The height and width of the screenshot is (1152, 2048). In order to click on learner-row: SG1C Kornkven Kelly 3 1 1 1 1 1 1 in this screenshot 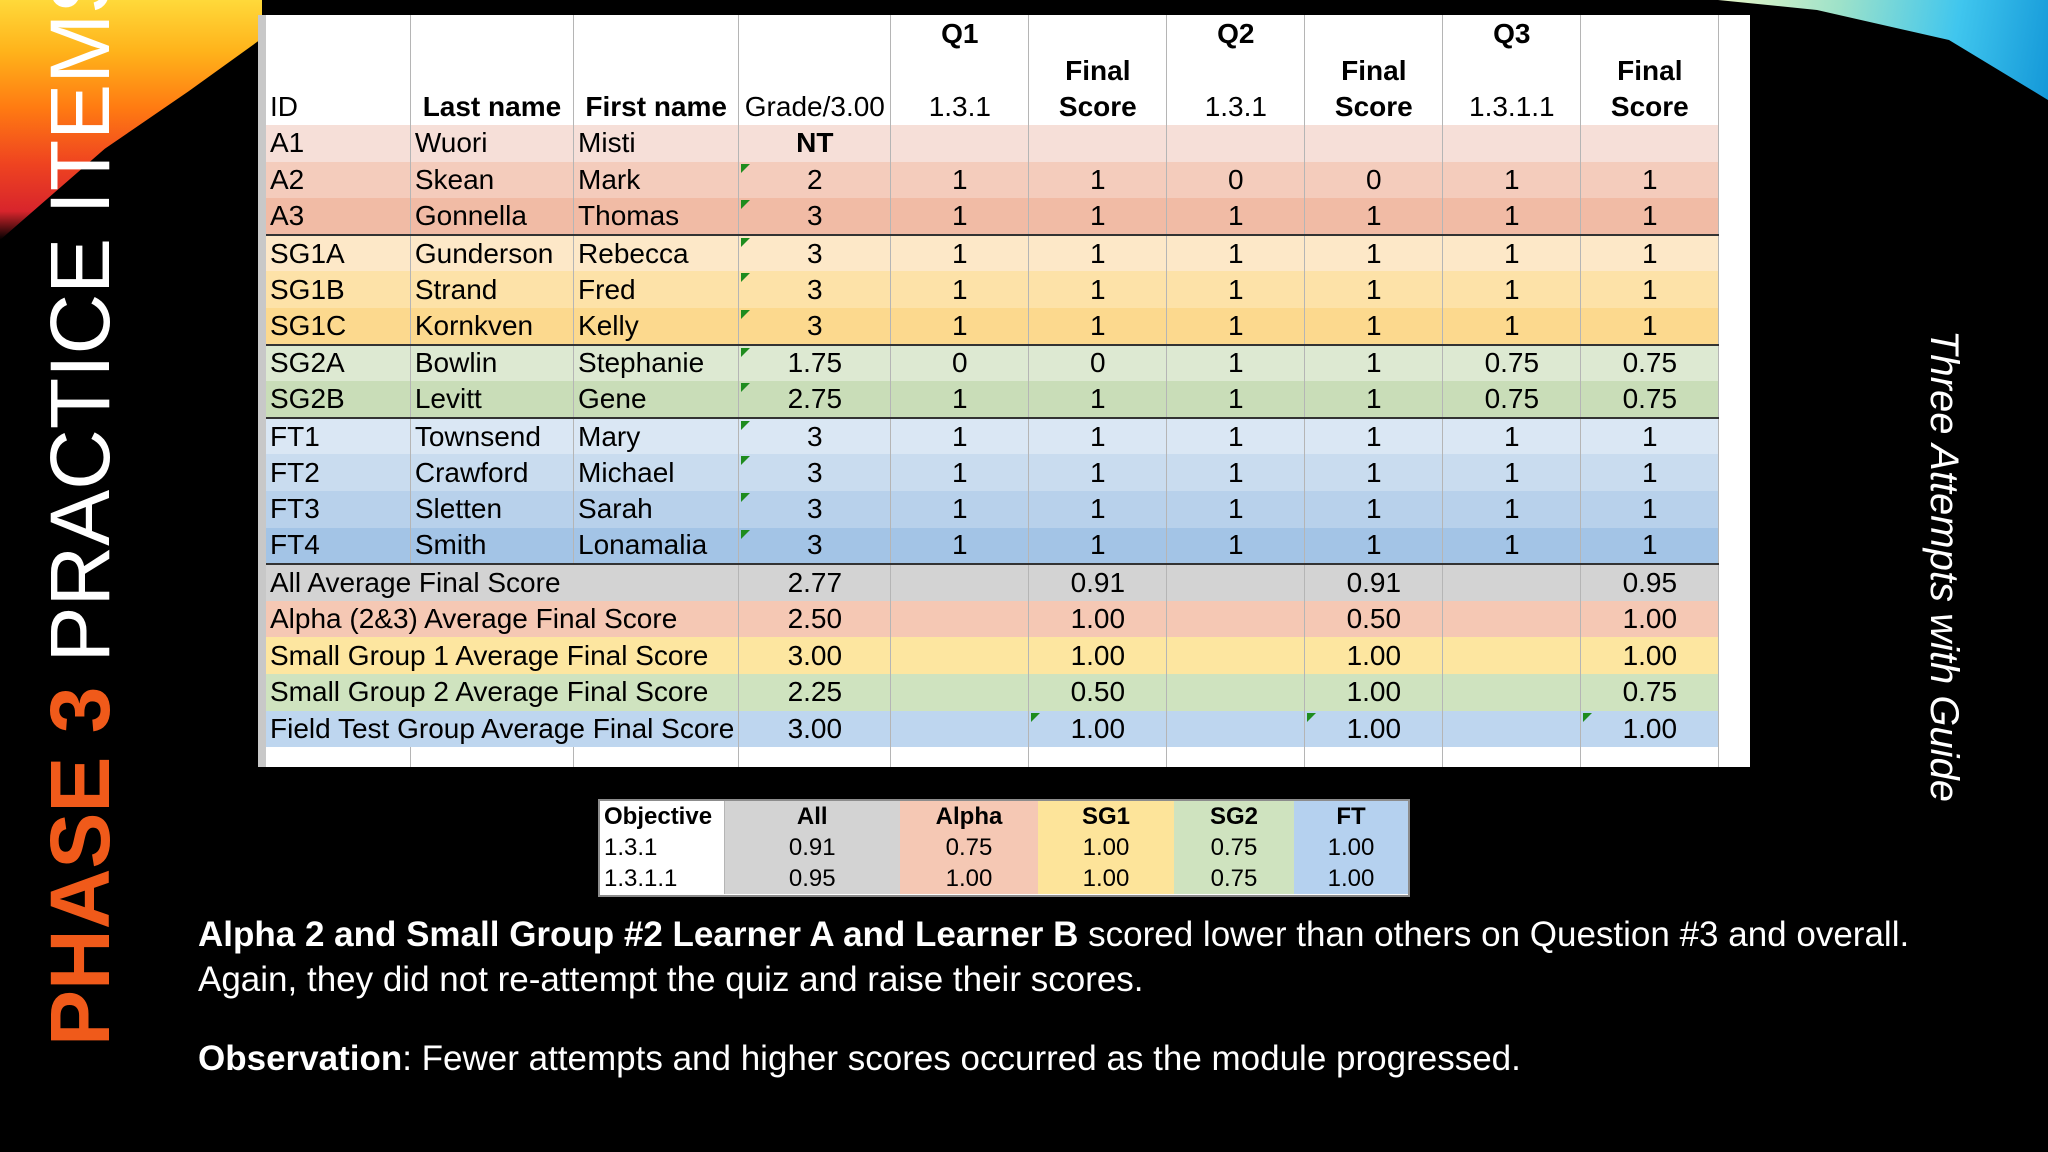, I will do `click(993, 326)`.